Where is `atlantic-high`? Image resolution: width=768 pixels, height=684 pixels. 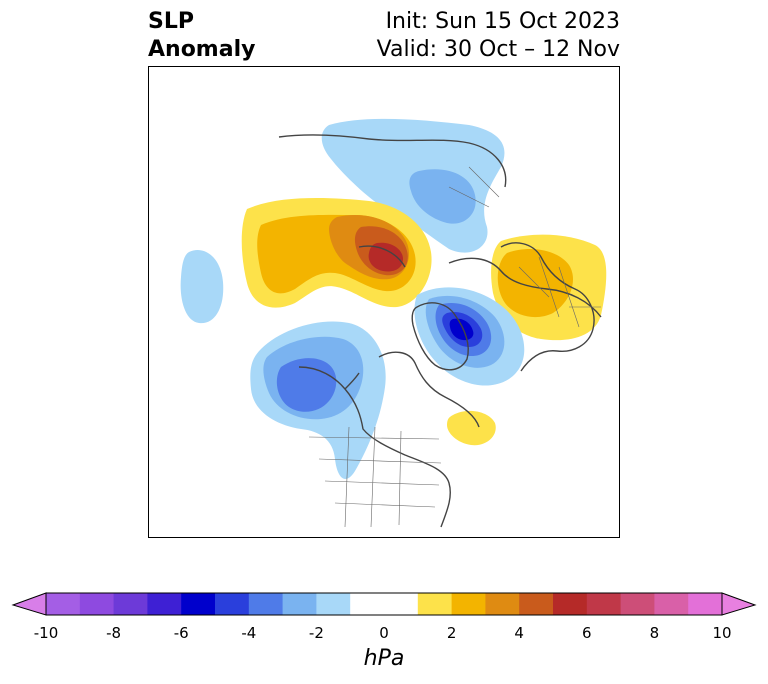
atlantic-high is located at coordinates (471, 428).